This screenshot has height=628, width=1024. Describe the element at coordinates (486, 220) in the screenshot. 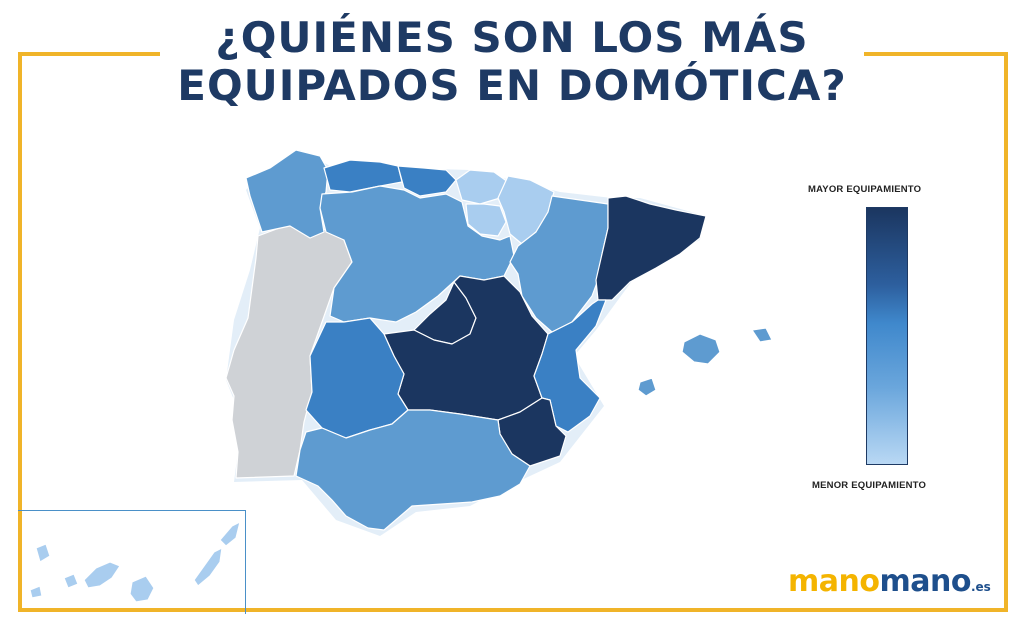

I see `region-la-rioja` at that location.